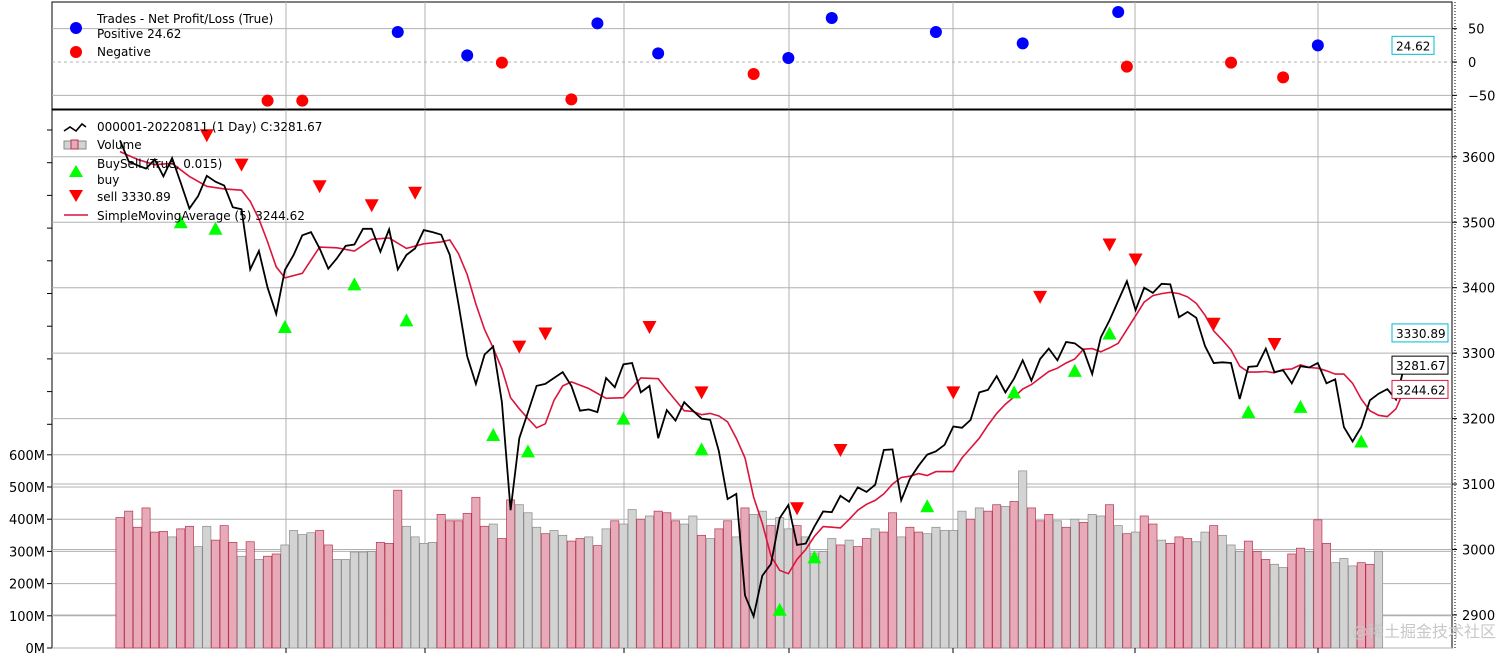 The height and width of the screenshot is (664, 1512). Describe the element at coordinates (76, 28) in the screenshot. I see `legend-positive-marker` at that location.